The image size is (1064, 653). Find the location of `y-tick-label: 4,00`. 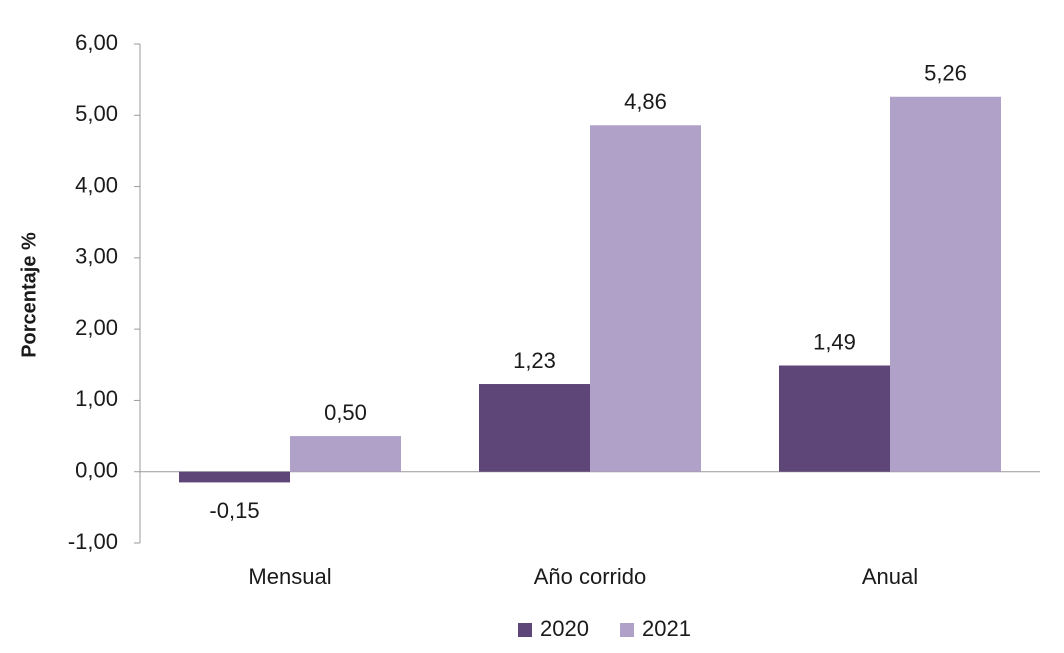

y-tick-label: 4,00 is located at coordinates (96, 184).